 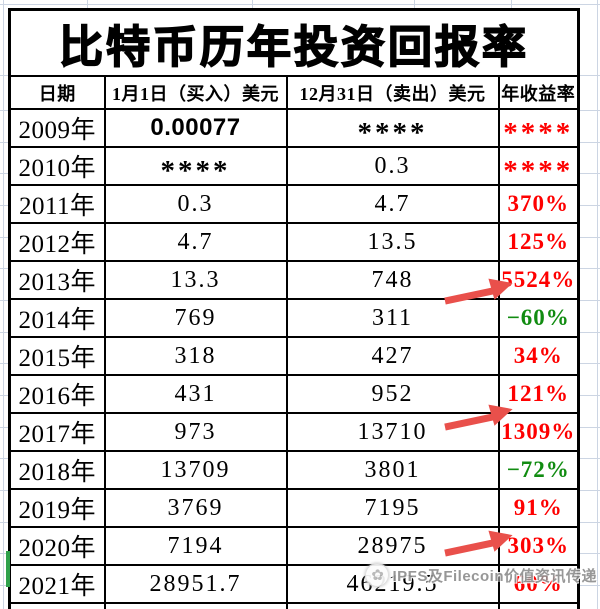 I want to click on cell-buy: 431, so click(x=195, y=394).